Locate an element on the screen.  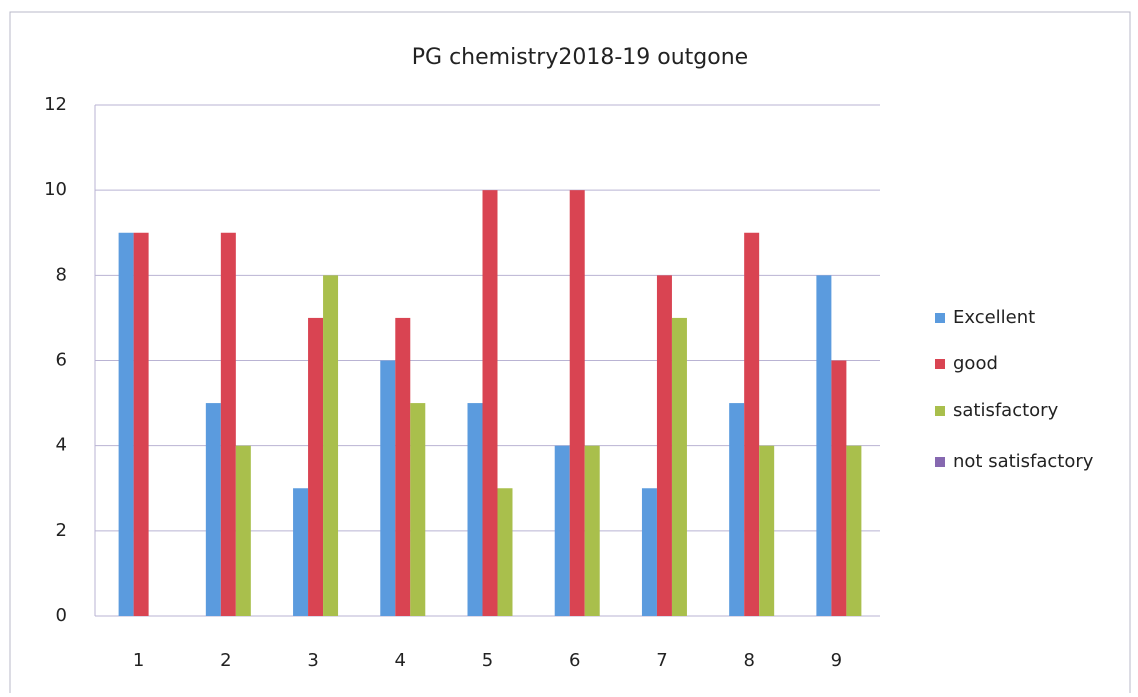
legend-label: not satisfactory is located at coordinates (1023, 461).